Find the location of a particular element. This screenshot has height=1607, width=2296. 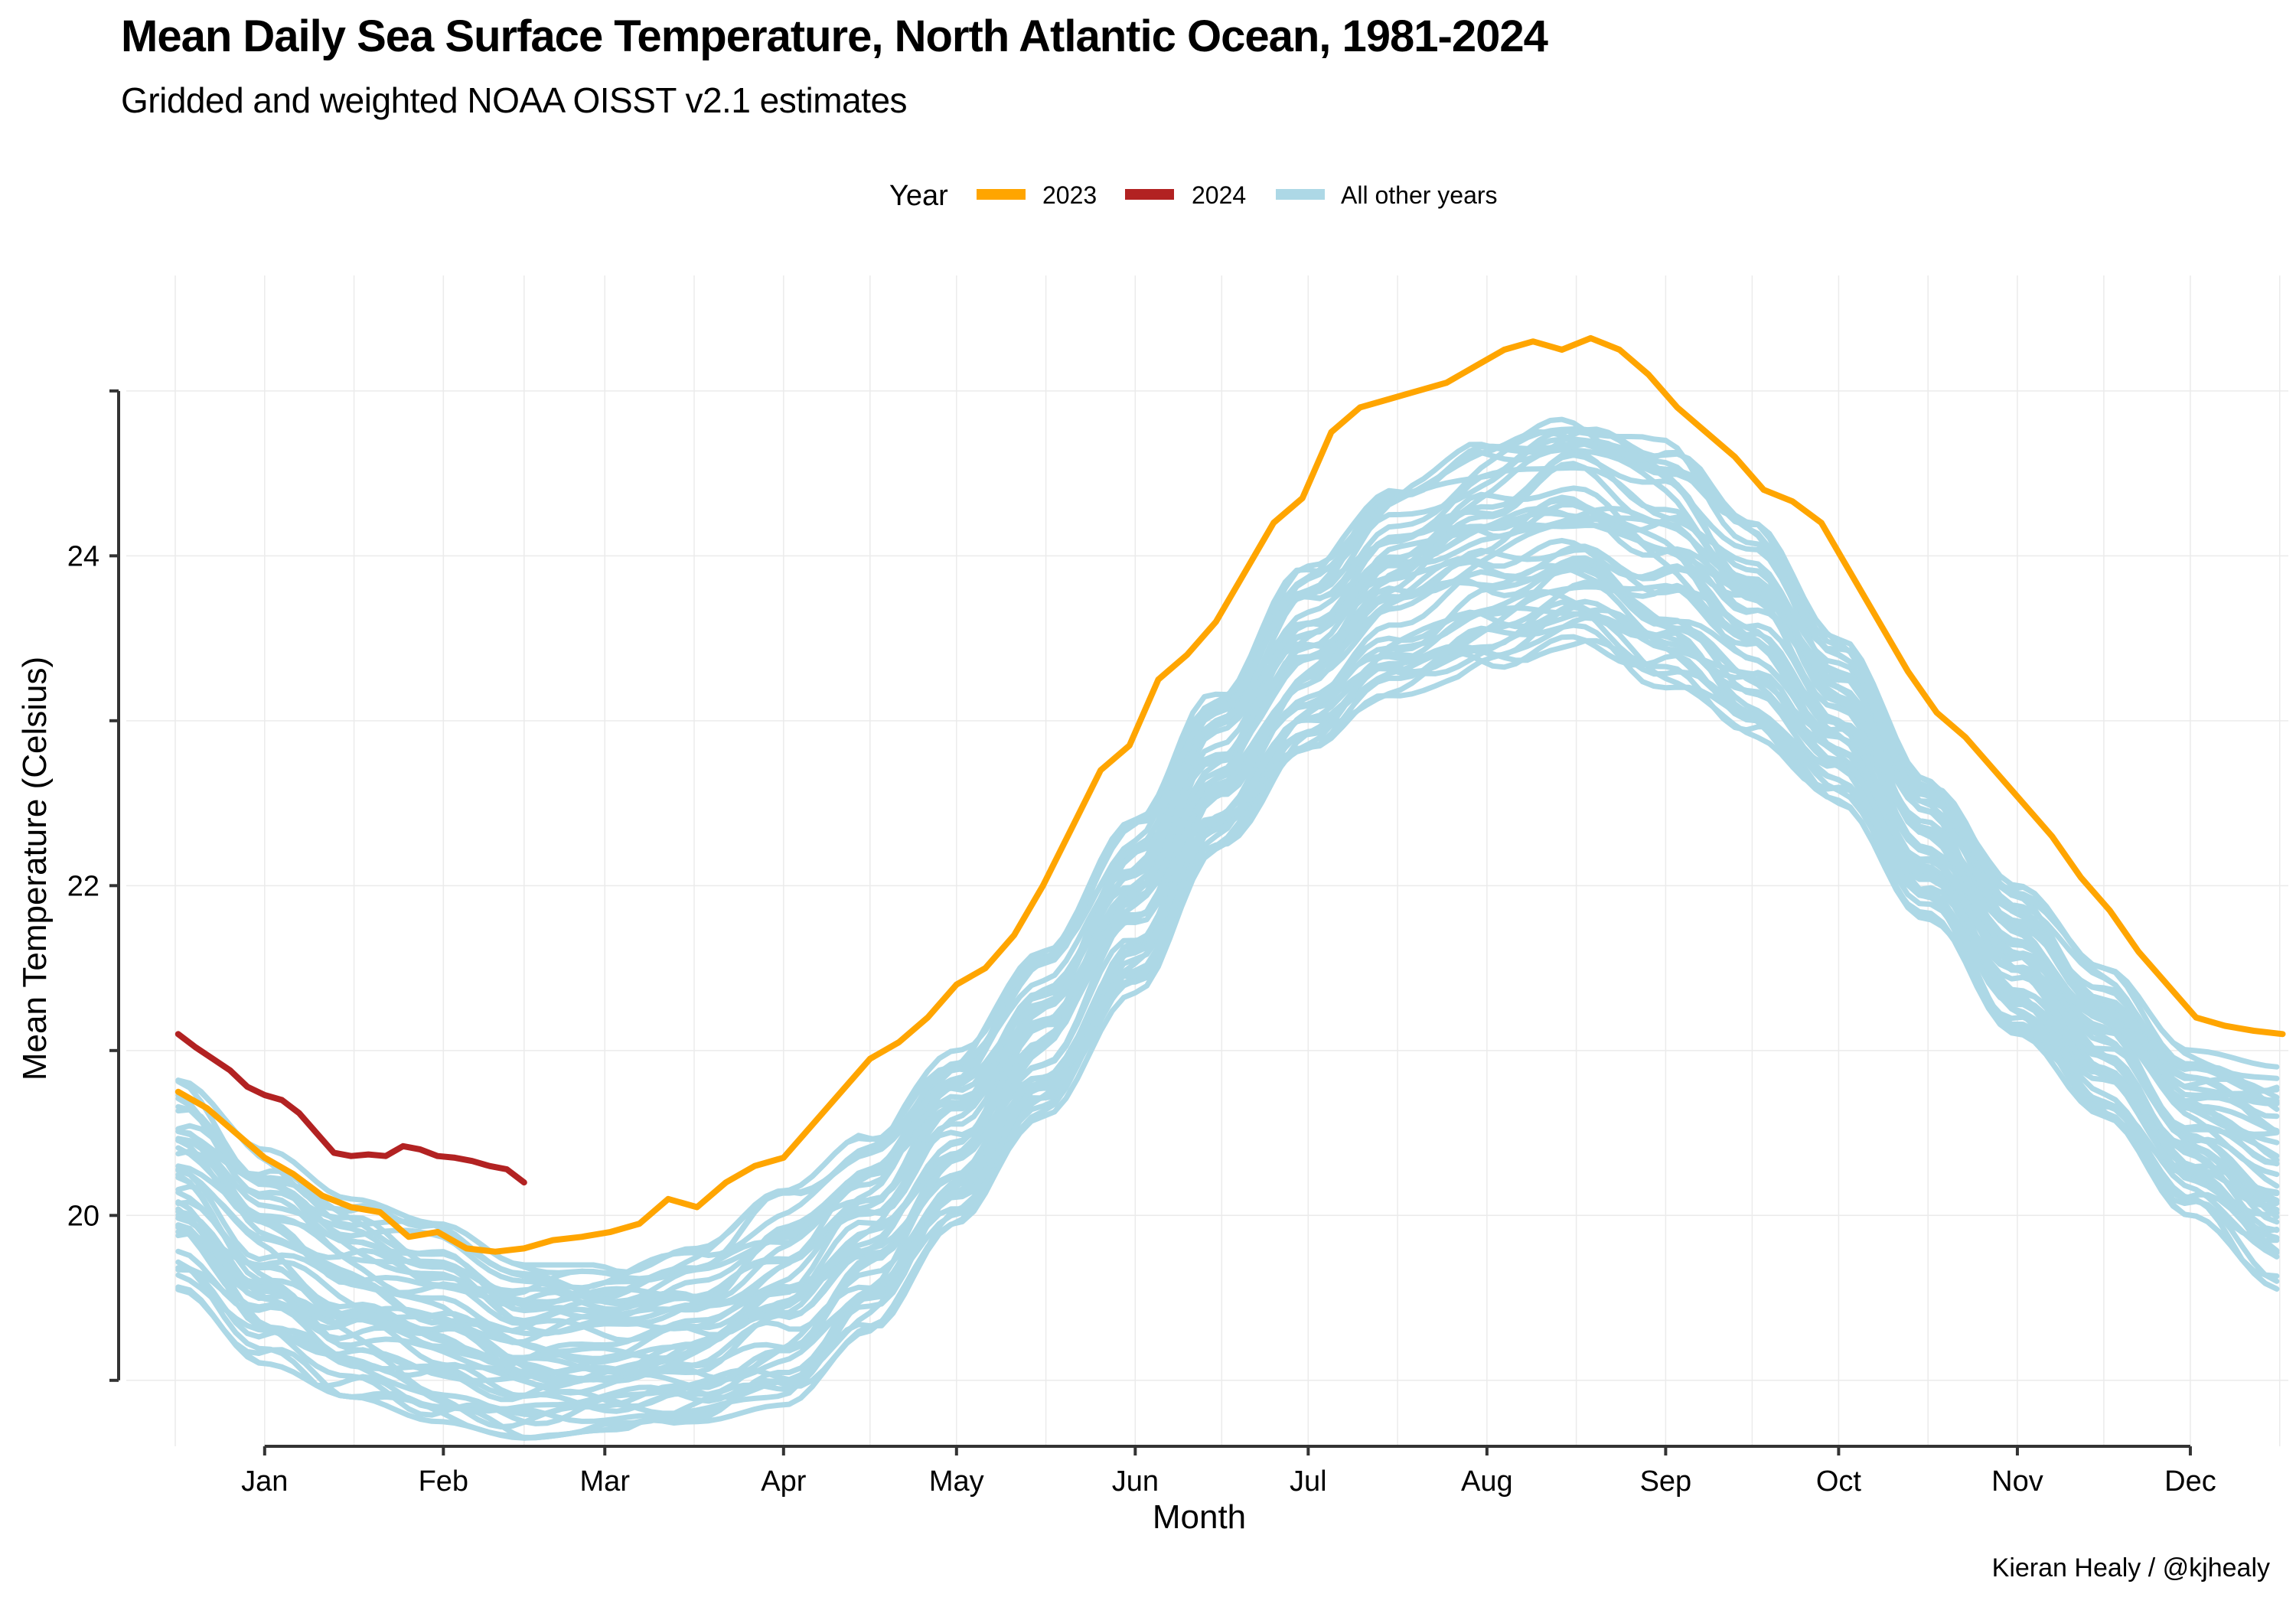

legend: Year 2023 2024 All other years is located at coordinates (1193, 196).